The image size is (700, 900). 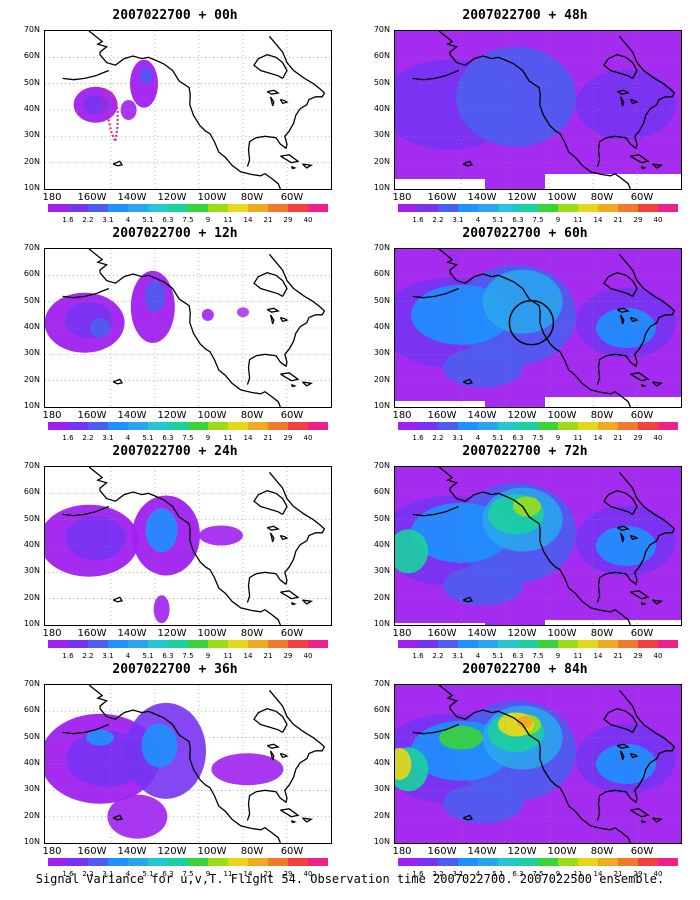 I want to click on panel-title: 2007022700 + 36h, so click(x=175, y=669).